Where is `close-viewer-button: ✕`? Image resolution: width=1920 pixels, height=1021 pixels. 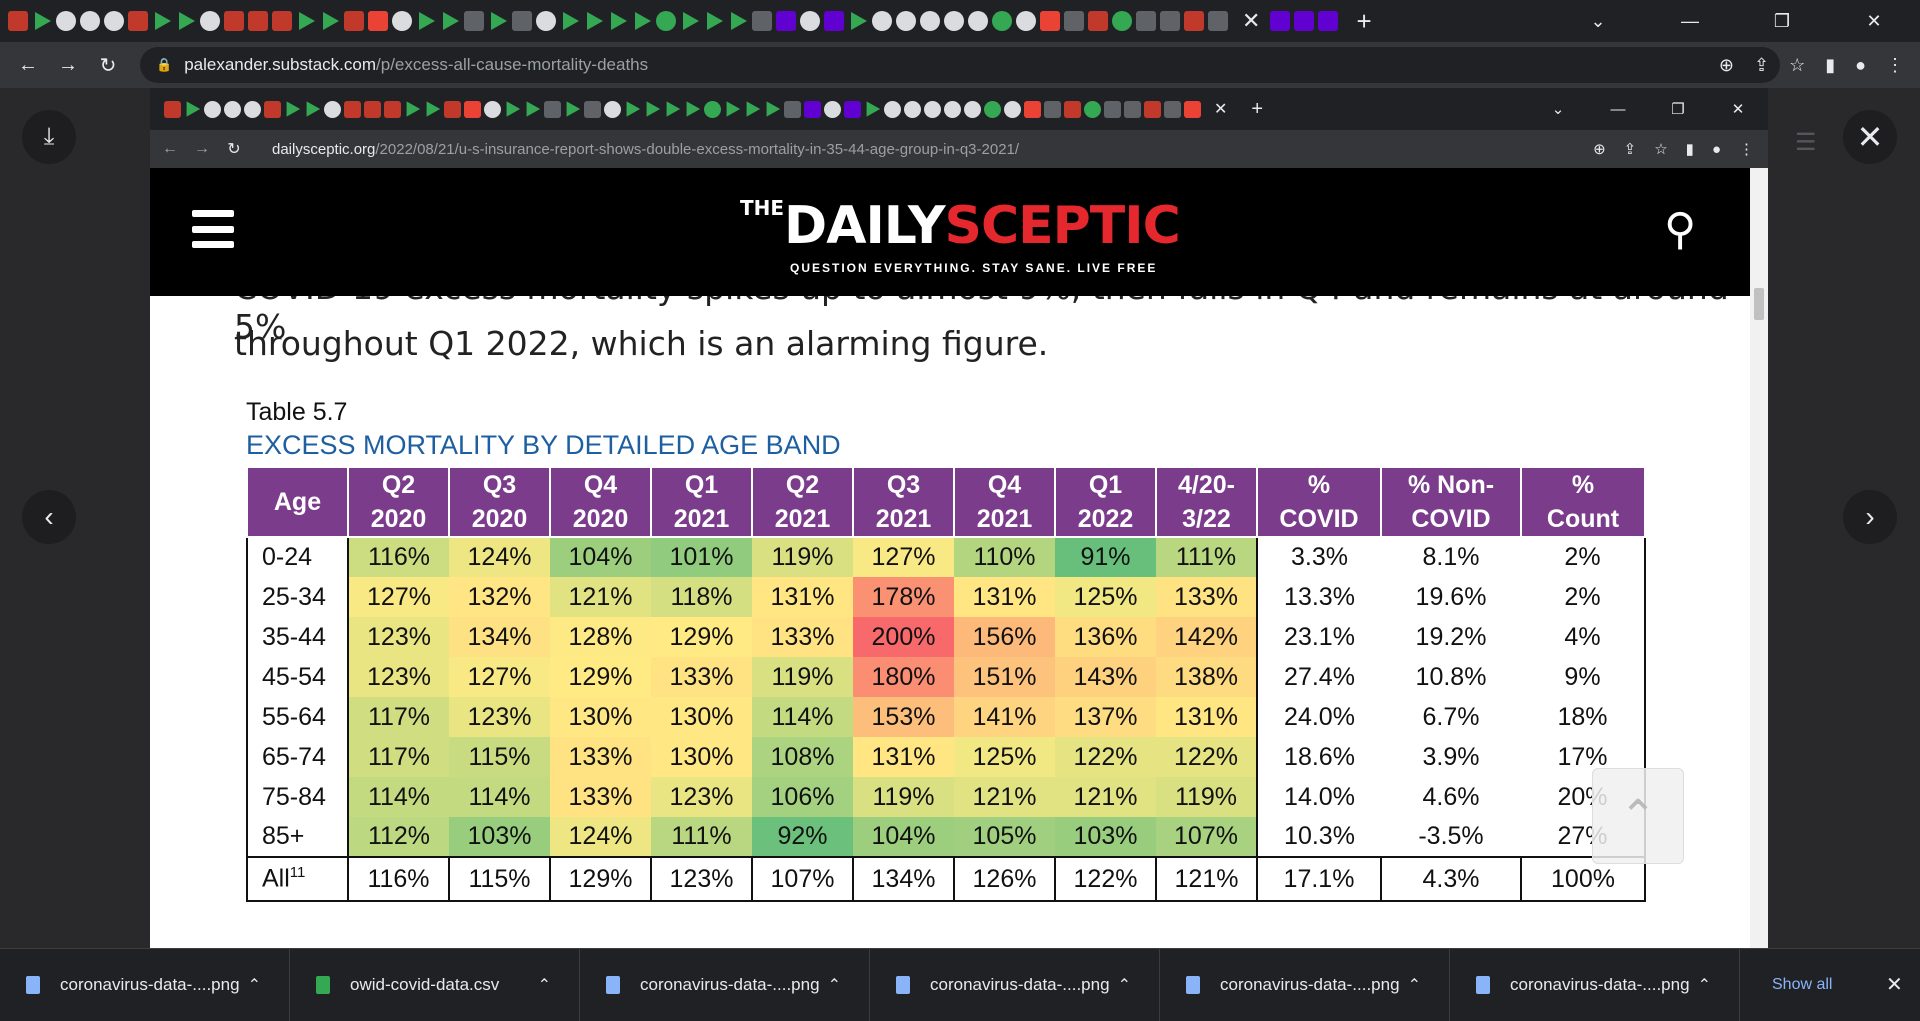
close-viewer-button: ✕ is located at coordinates (1870, 137).